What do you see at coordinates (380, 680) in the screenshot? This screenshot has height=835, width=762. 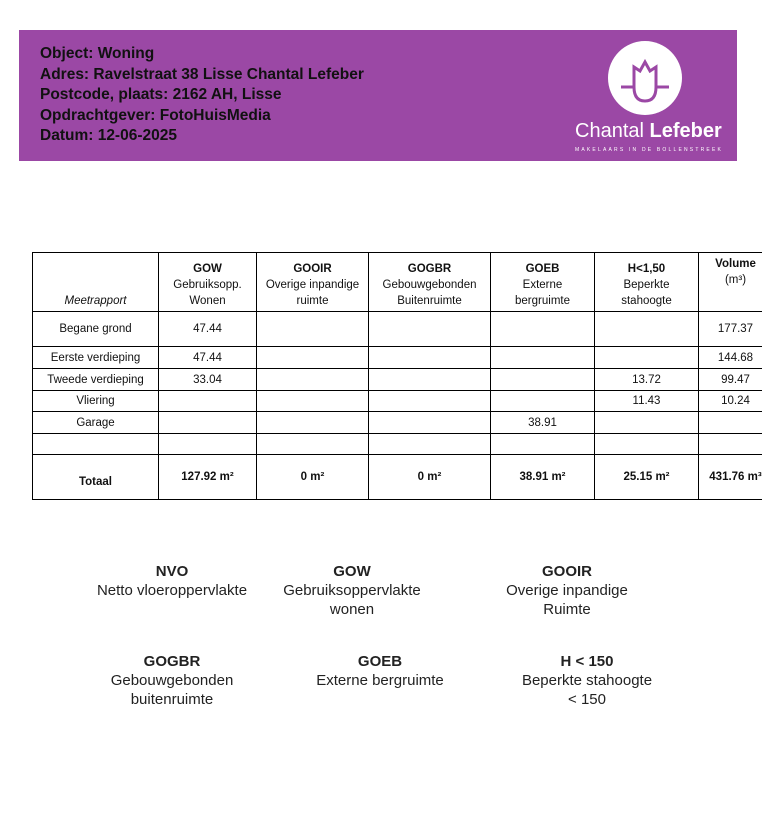 I see `legend-desc: Externe bergruimte` at bounding box center [380, 680].